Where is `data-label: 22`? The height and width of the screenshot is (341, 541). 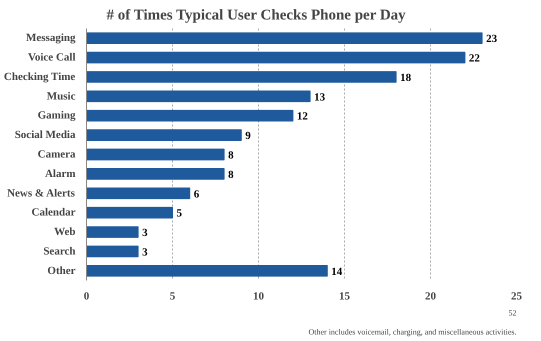 data-label: 22 is located at coordinates (474, 58).